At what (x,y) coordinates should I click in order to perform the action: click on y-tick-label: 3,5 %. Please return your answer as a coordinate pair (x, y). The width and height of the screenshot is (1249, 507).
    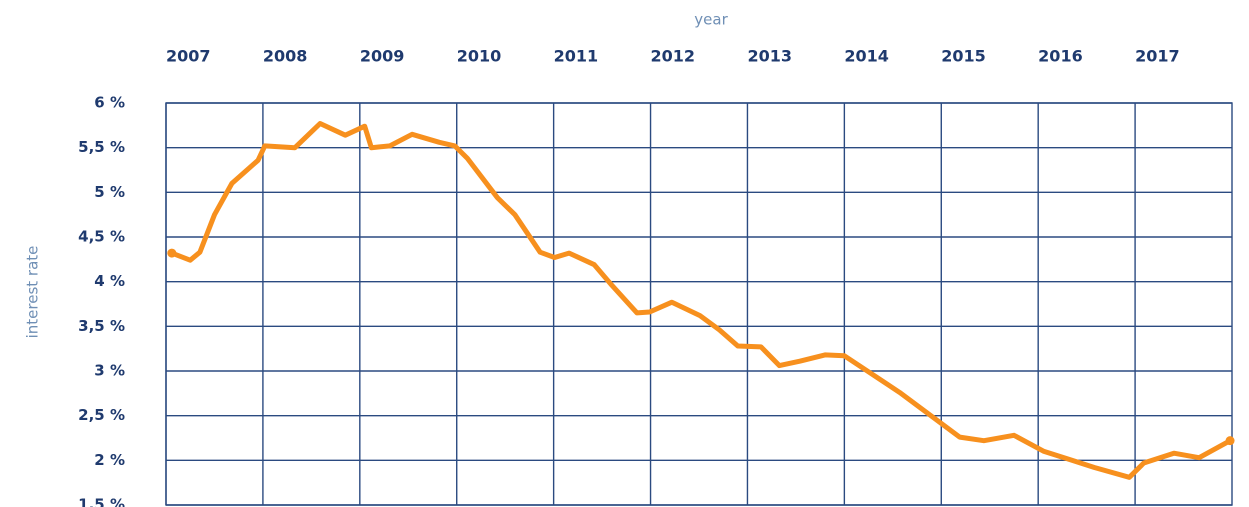
    Looking at the image, I should click on (101, 326).